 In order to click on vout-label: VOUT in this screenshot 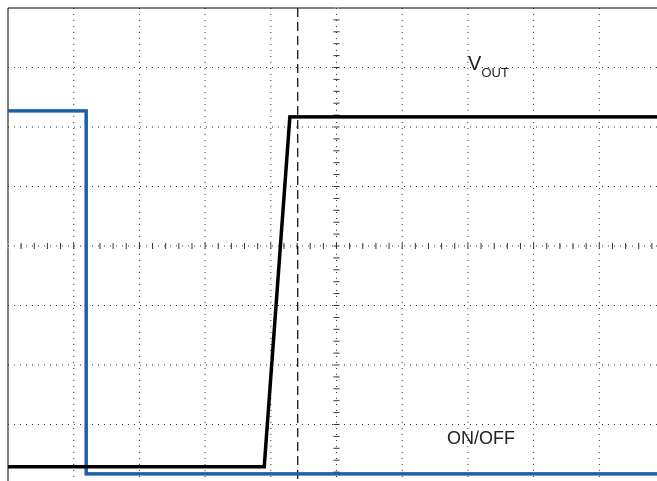, I will do `click(488, 66)`.